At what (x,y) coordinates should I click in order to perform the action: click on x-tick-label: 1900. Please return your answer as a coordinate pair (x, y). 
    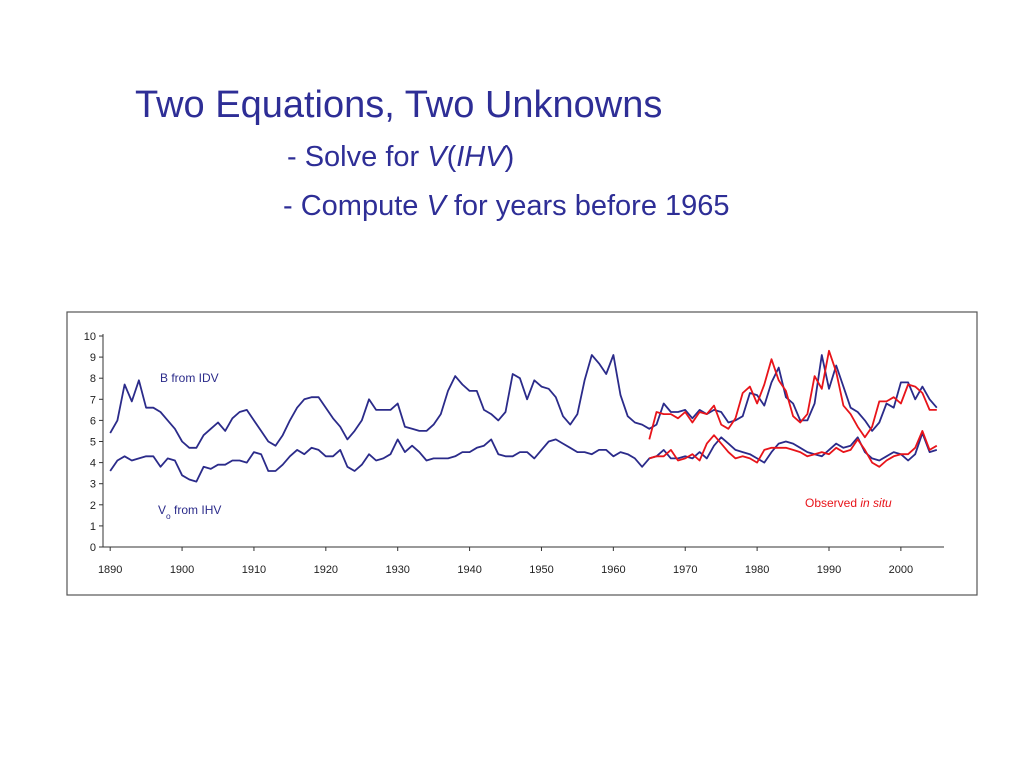
    Looking at the image, I should click on (182, 570).